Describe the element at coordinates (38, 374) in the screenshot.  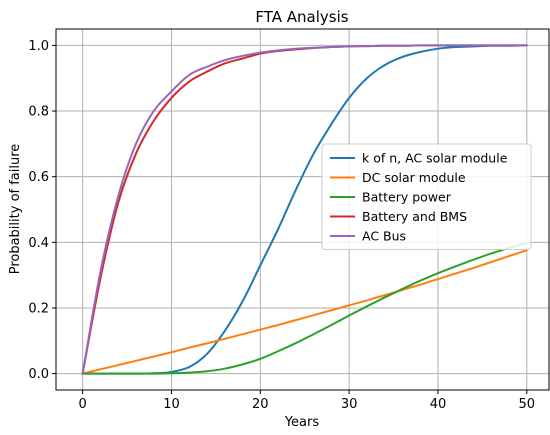
I see `y-tick-label: 0.0` at that location.